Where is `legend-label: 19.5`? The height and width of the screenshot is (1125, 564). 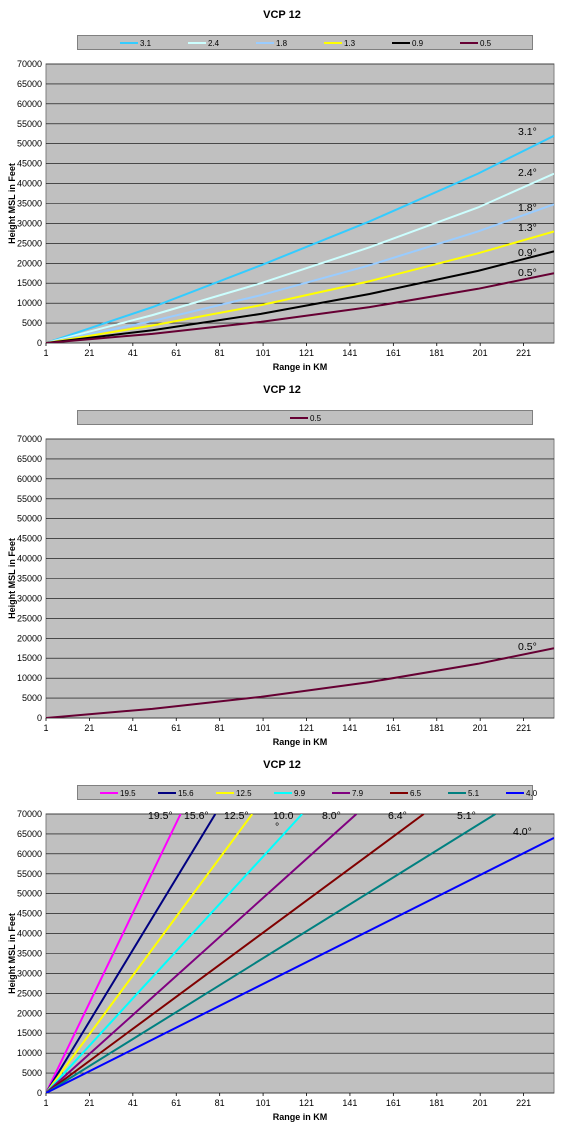
legend-label: 19.5 is located at coordinates (128, 793).